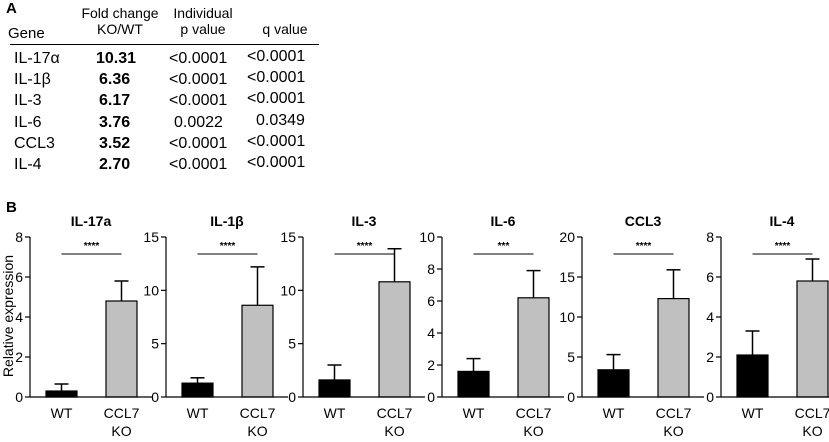  I want to click on y-axis-label: Relative expression, so click(8, 316).